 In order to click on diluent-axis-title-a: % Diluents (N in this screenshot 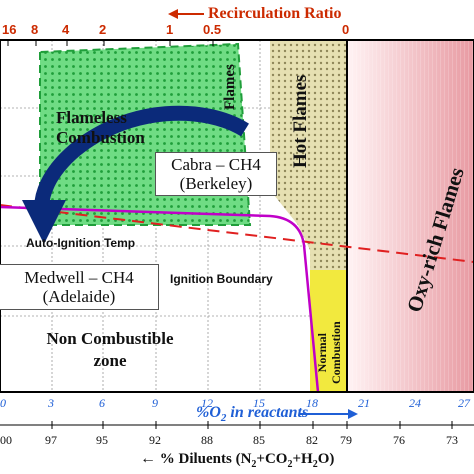, I will do `click(205, 459)`.